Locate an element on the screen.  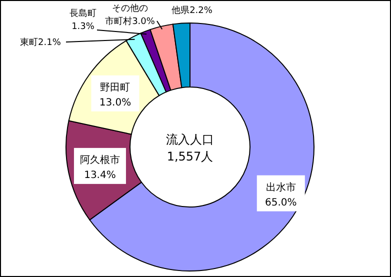
data-label: 1.3% is located at coordinates (83, 27).